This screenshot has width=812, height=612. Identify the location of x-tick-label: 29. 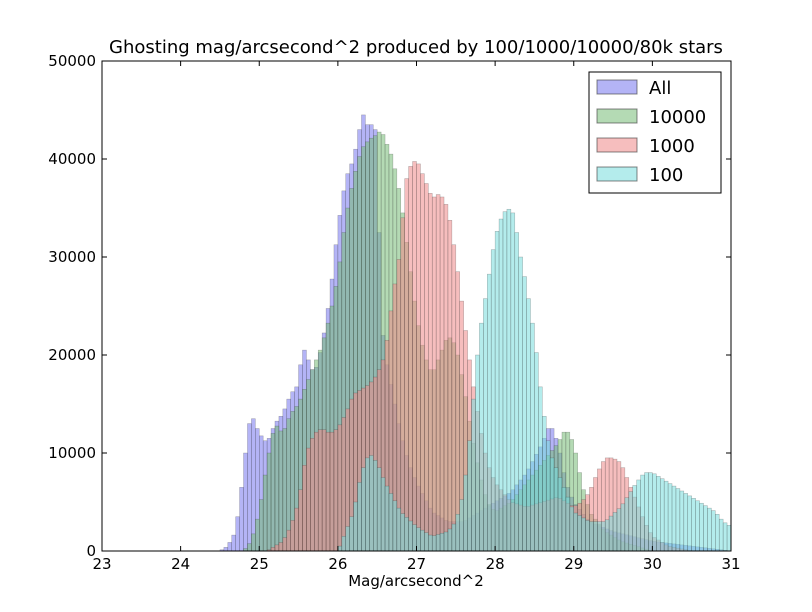
(573, 564).